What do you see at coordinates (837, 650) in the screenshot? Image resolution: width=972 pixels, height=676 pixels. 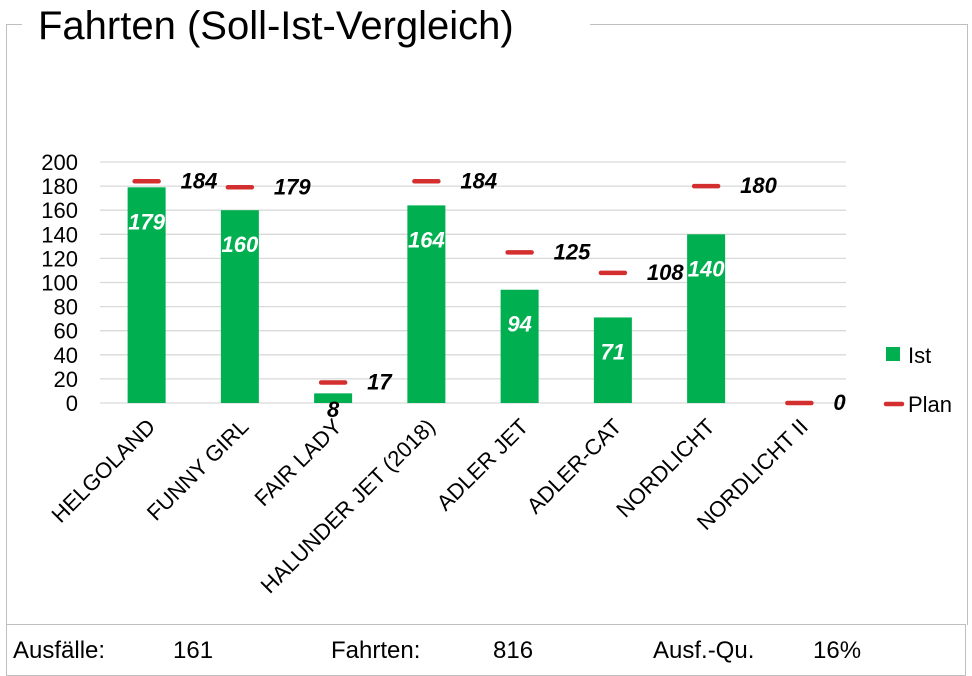 I see `quote-value: 16%` at bounding box center [837, 650].